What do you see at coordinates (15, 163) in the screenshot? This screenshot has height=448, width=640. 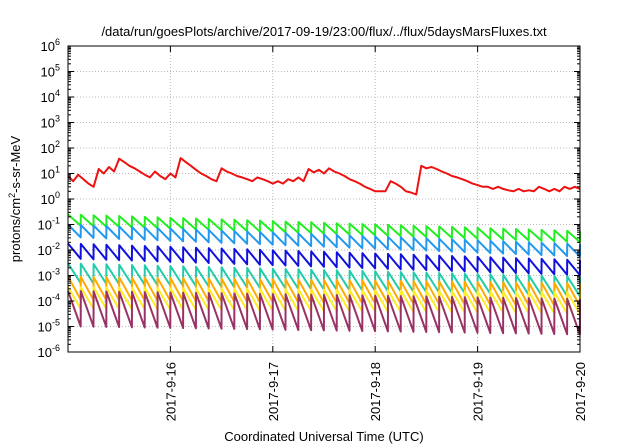 I see `y-axis-label-tail: -s-sr-MeV` at bounding box center [15, 163].